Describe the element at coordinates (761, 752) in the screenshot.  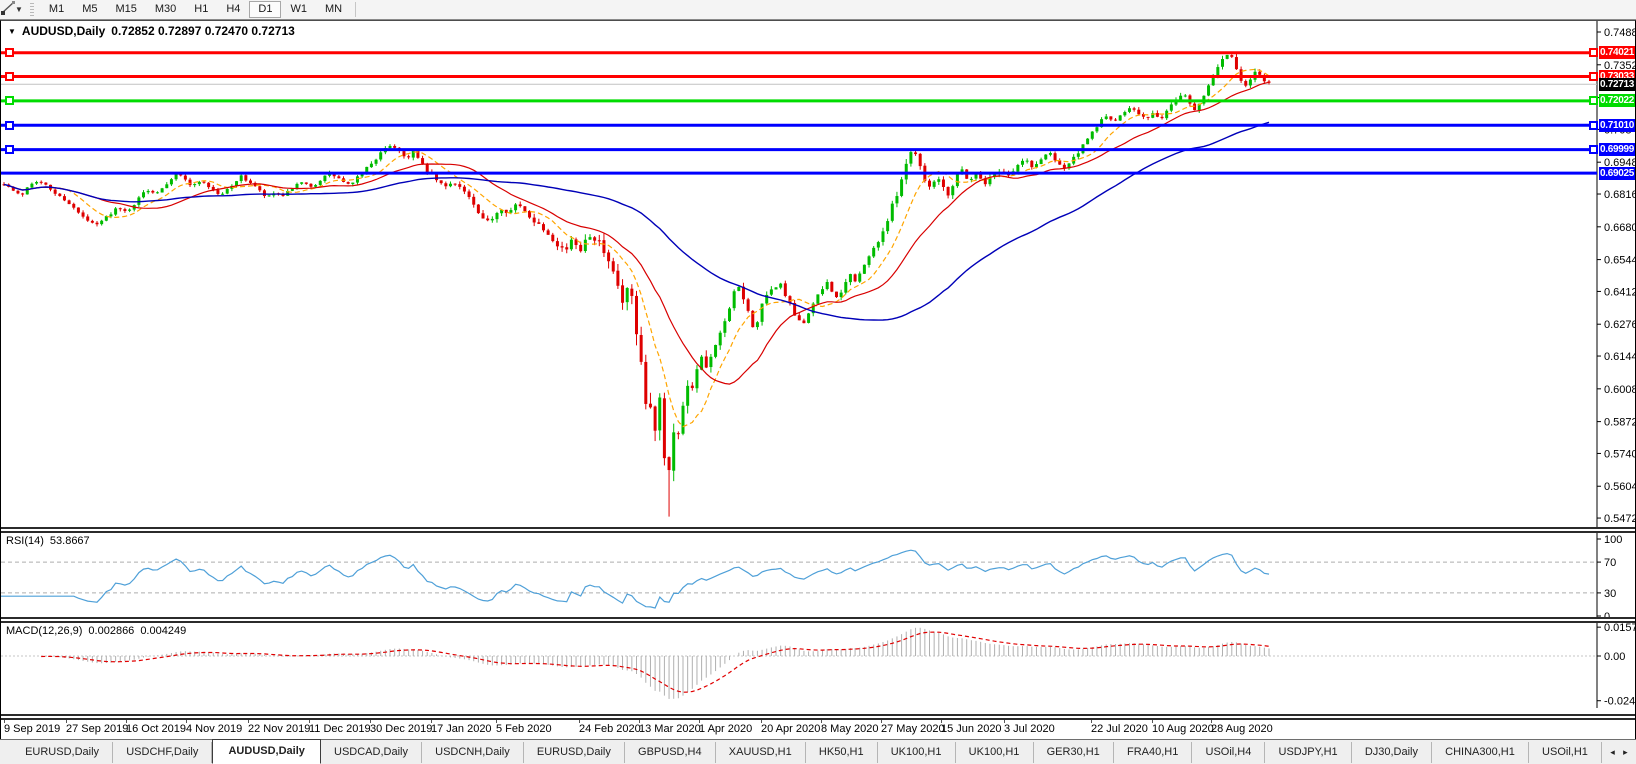
I see `chart-tab-xauusd-h1: XAUUSD,H1` at that location.